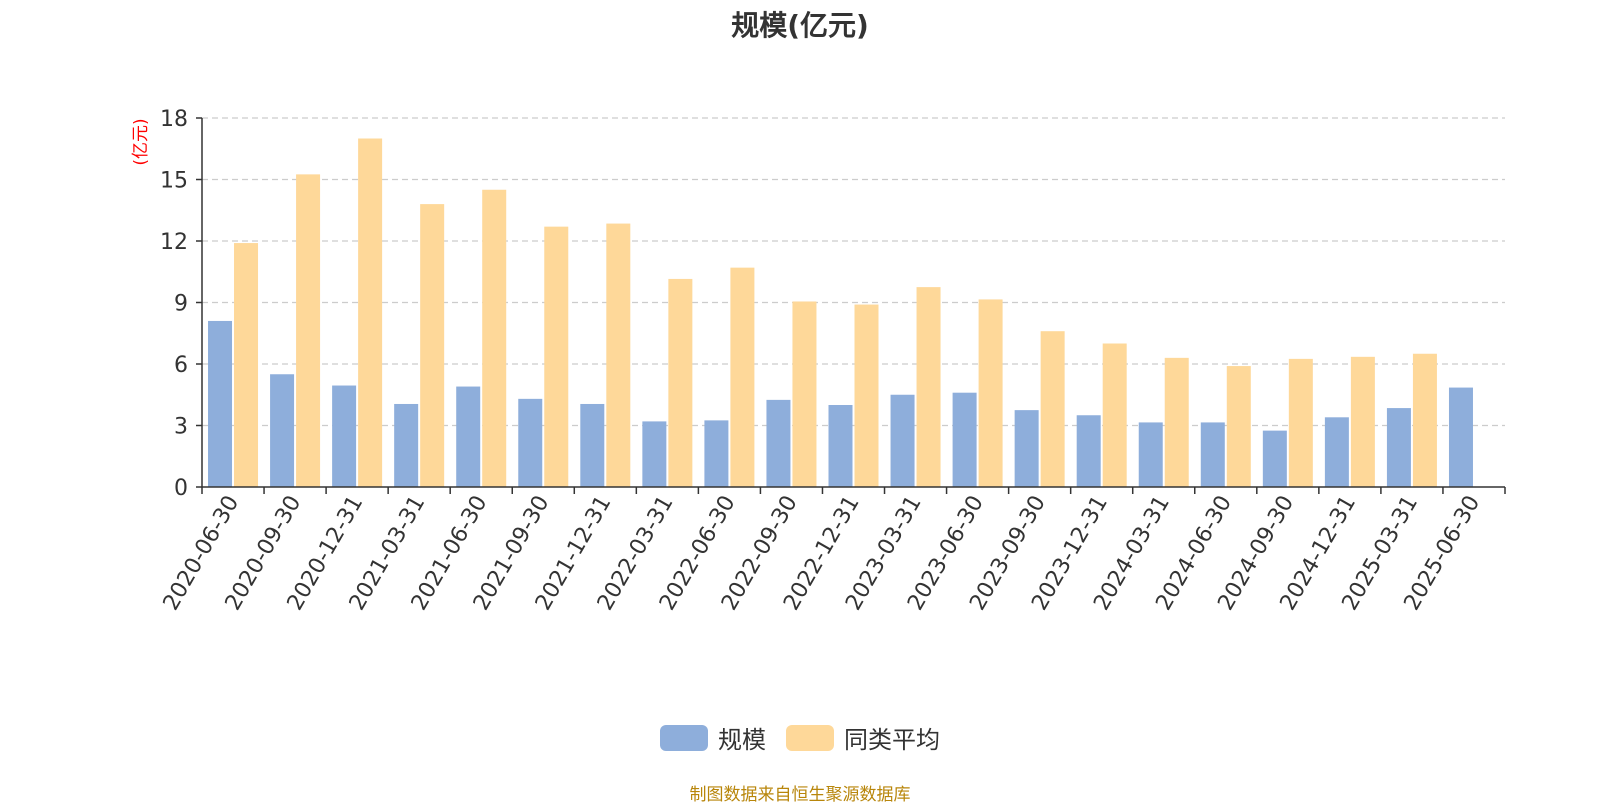 This screenshot has height=805, width=1600. What do you see at coordinates (800, 795) in the screenshot?
I see `source-note: 制图数据来自恒生聚源数据库` at bounding box center [800, 795].